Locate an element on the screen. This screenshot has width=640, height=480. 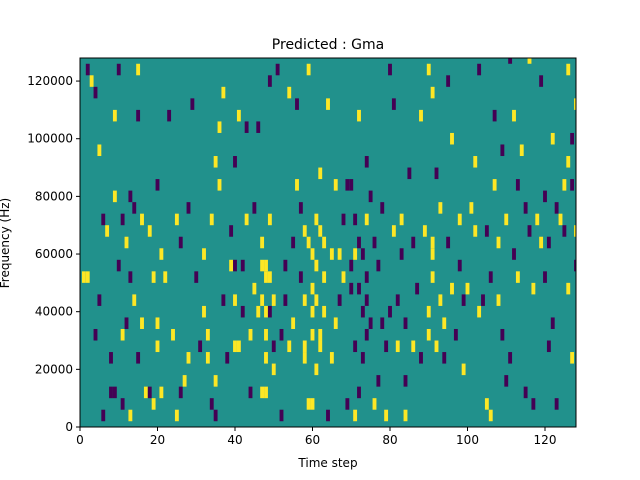
x-tick-label: 120 is located at coordinates (545, 440).